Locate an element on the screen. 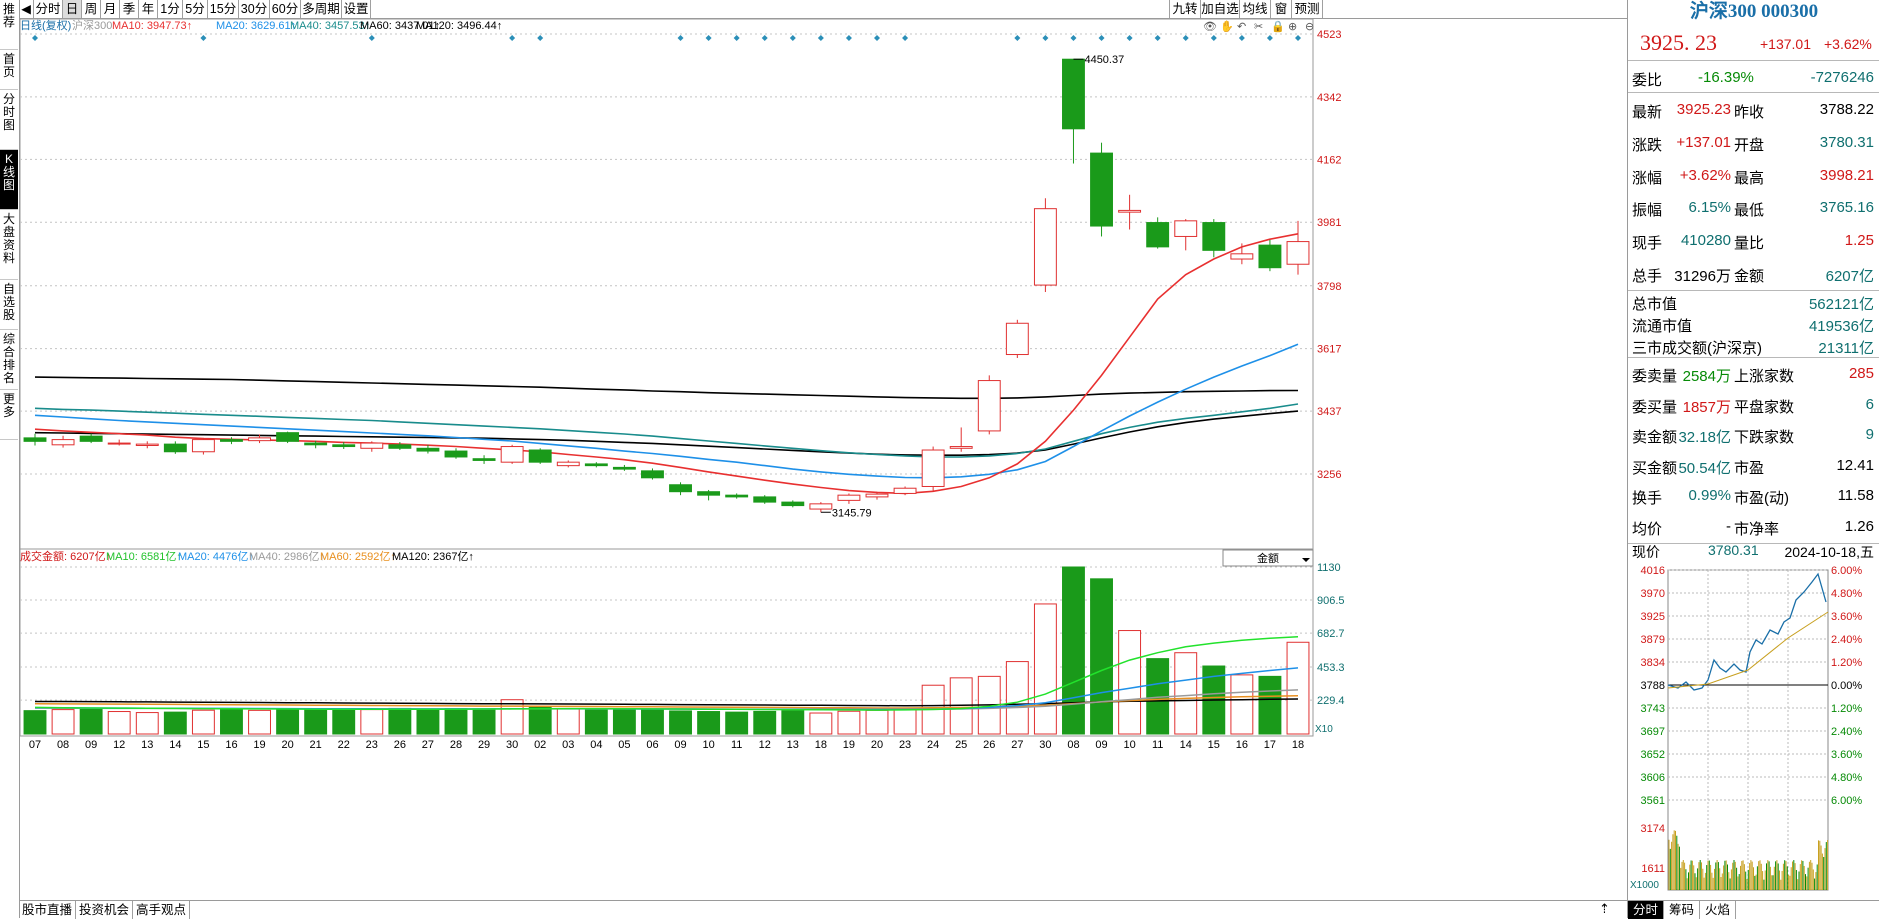 This screenshot has width=1879, height=919. period-tab-3: 月 is located at coordinates (110, 9).